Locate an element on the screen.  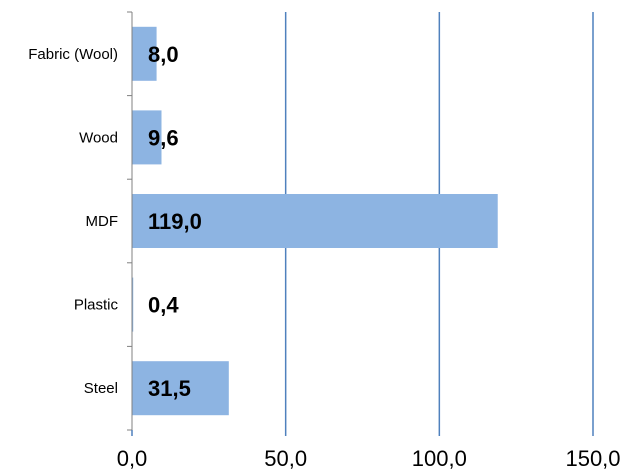
category-label-3: Plastic is located at coordinates (96, 305).